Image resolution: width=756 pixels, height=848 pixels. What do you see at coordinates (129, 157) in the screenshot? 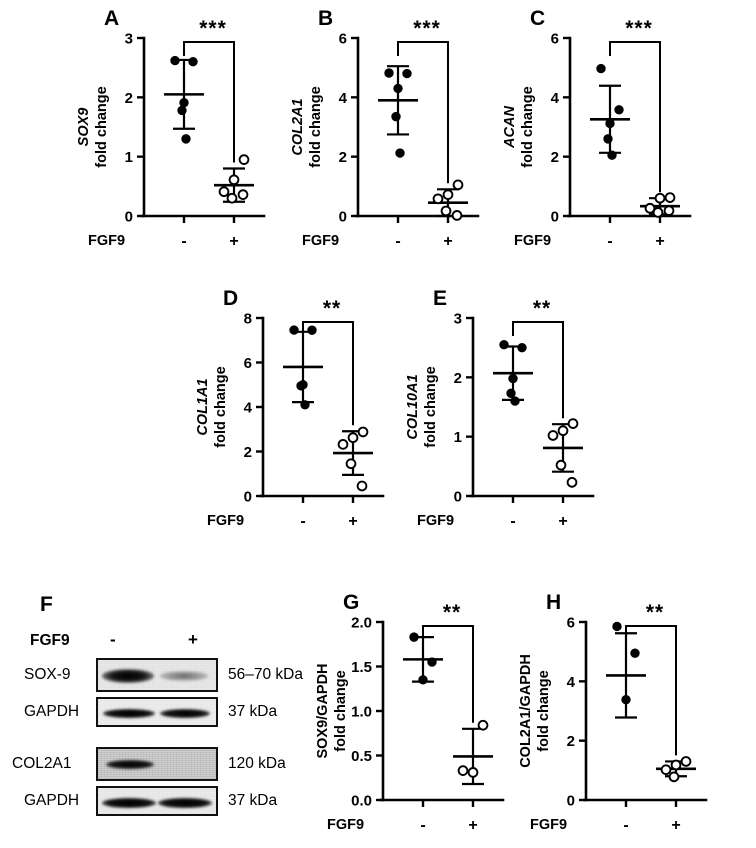
I see `y-axis-tick-label: 1` at bounding box center [129, 157].